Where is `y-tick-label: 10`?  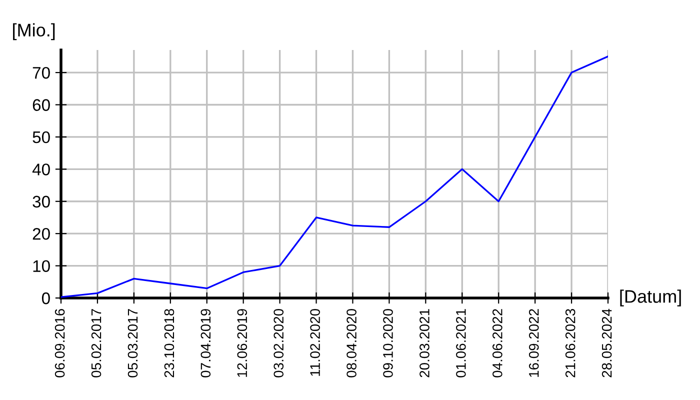 y-tick-label: 10 is located at coordinates (41, 266).